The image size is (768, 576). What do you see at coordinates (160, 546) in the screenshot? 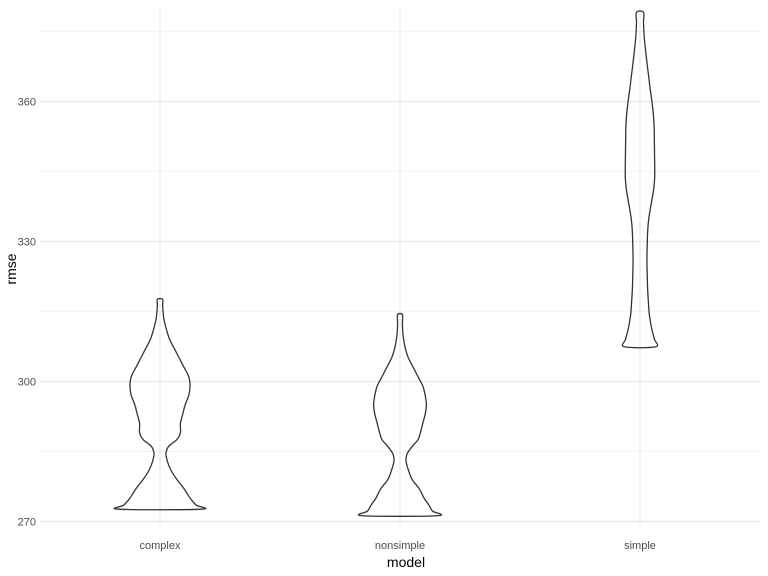
I see `x-tick-label: complex` at bounding box center [160, 546].